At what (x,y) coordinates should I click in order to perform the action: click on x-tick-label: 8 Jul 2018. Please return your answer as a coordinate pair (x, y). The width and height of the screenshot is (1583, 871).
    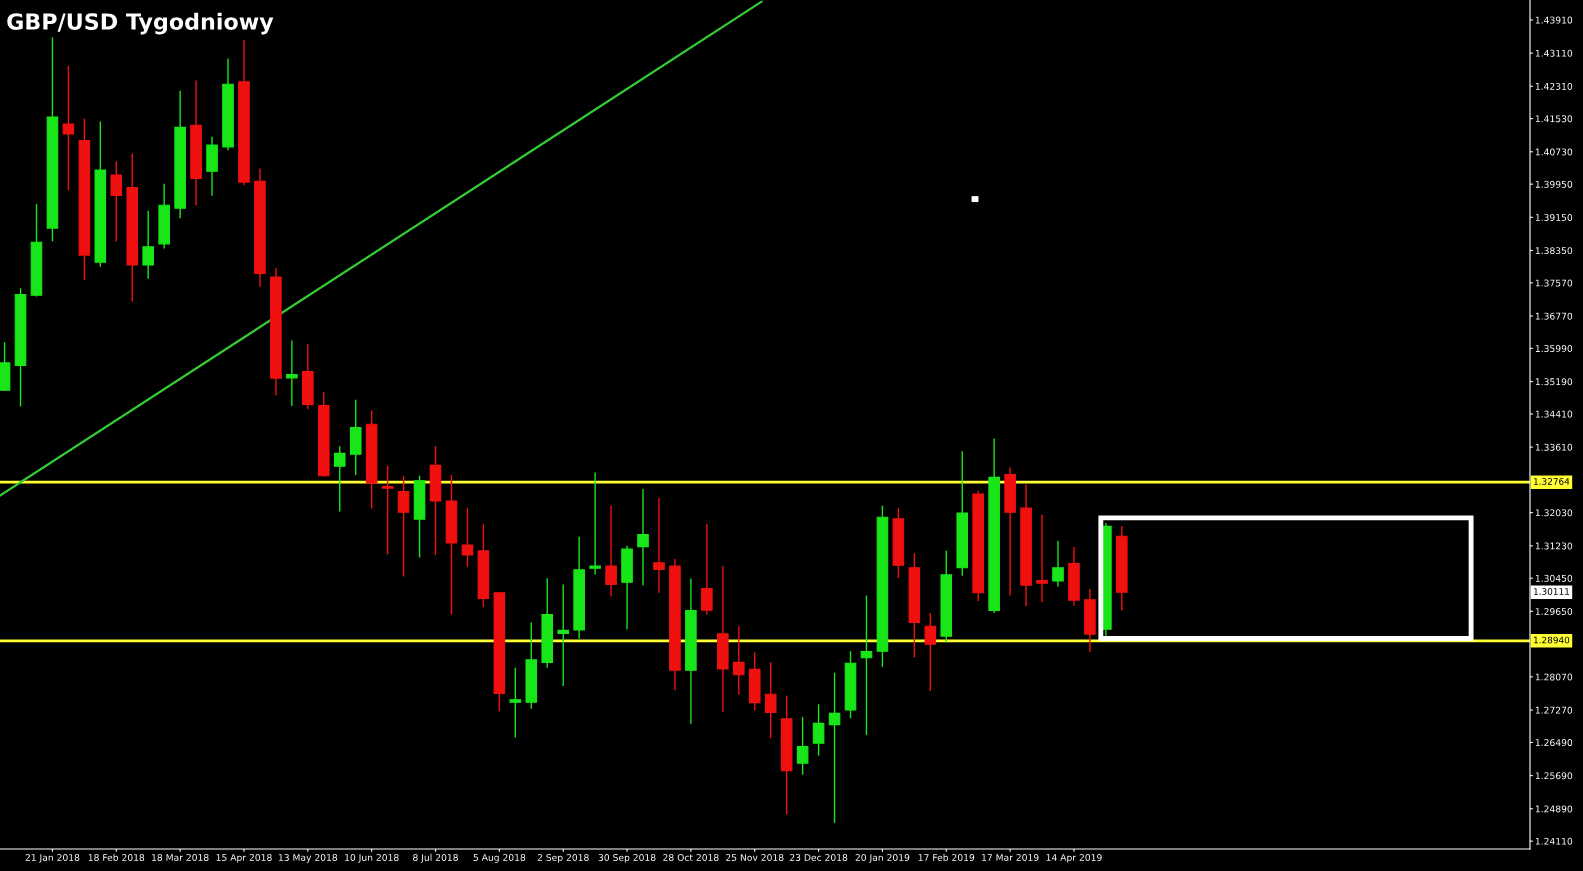
    Looking at the image, I should click on (435, 858).